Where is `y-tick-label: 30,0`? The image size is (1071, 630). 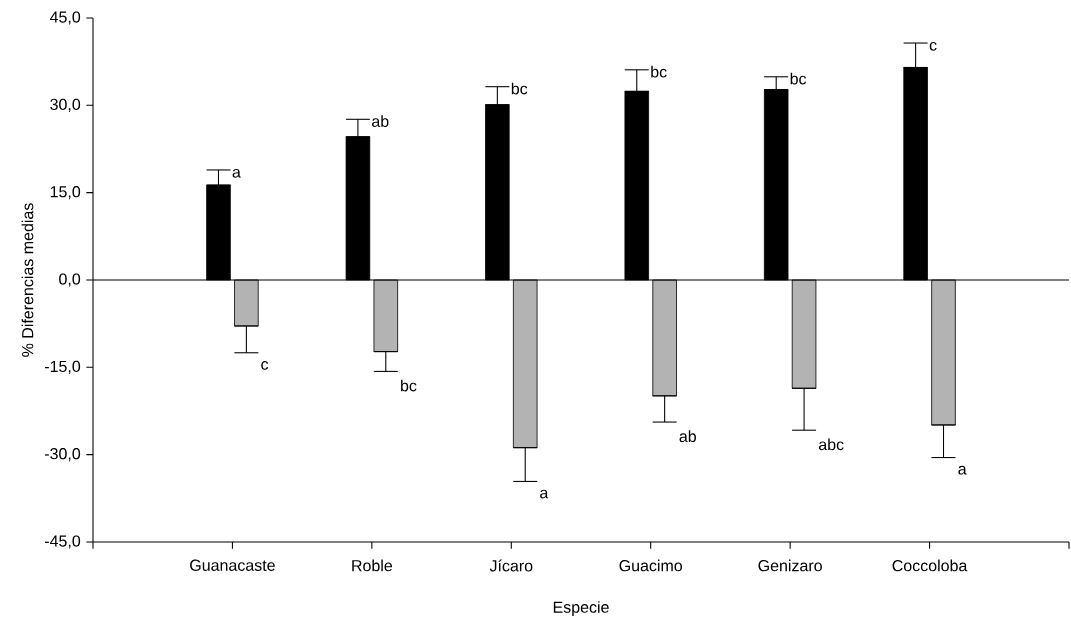
y-tick-label: 30,0 is located at coordinates (65, 105).